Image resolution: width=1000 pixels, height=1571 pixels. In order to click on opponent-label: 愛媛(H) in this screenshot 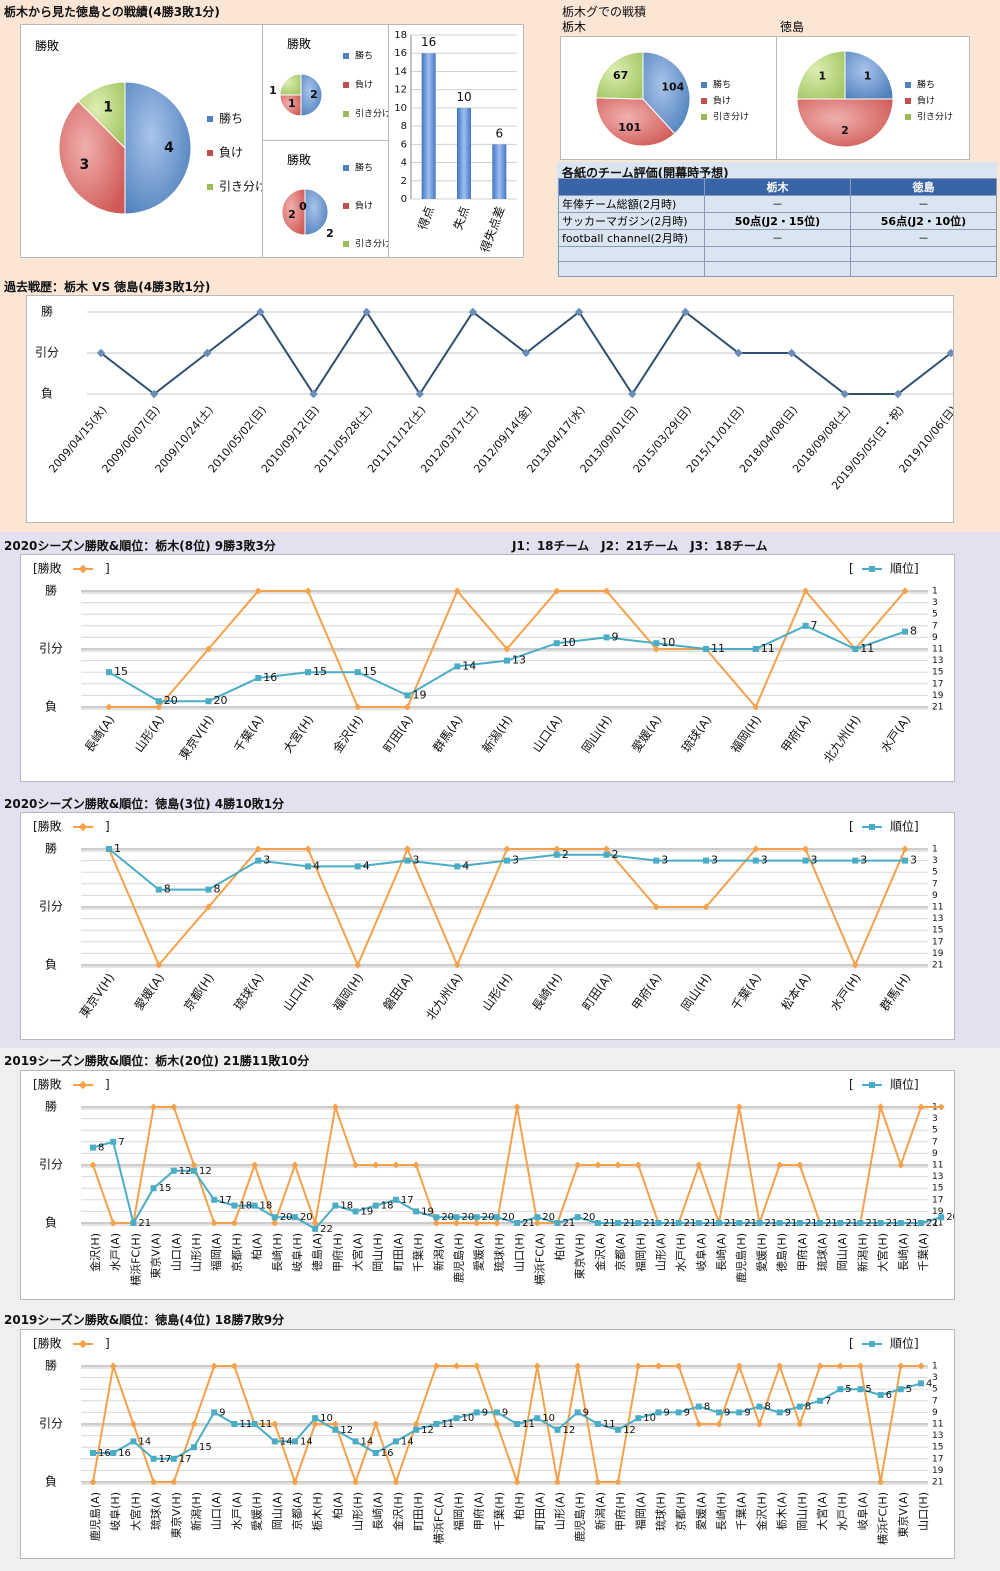, I will do `click(257, 1511)`.